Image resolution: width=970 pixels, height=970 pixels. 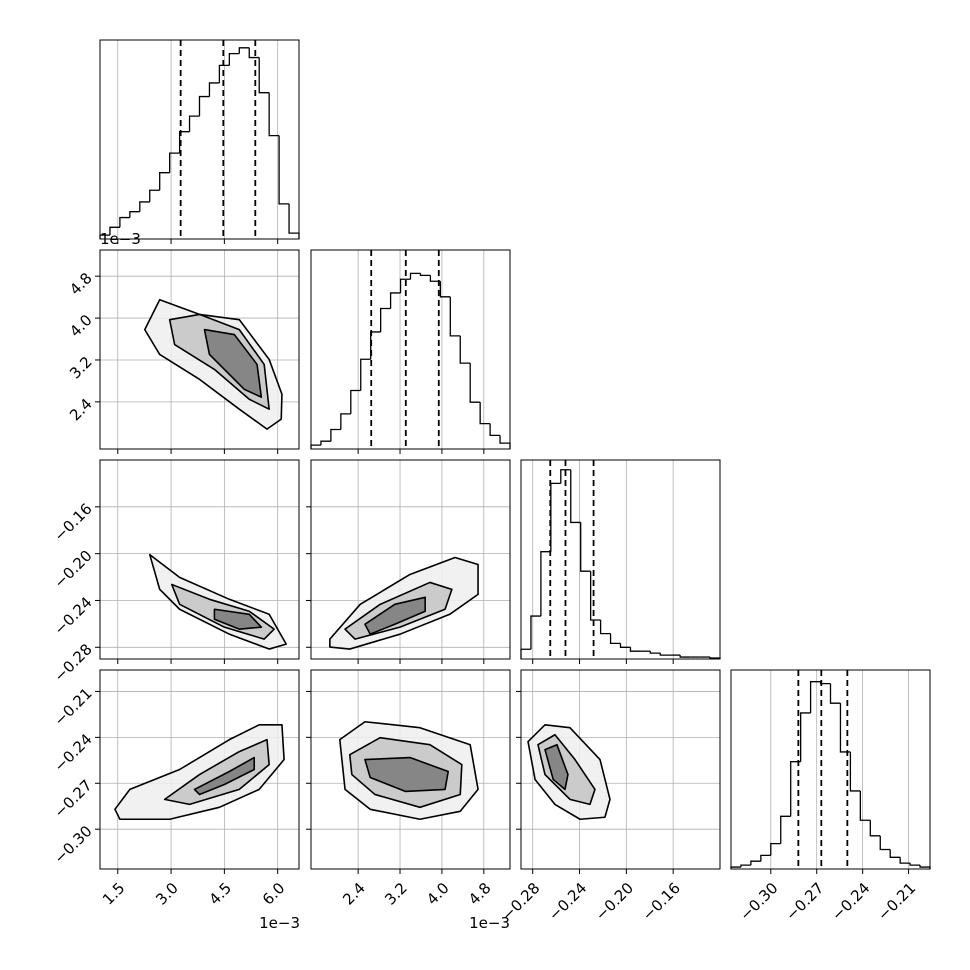 What do you see at coordinates (72, 844) in the screenshot?
I see `y-tick-label: −0.30` at bounding box center [72, 844].